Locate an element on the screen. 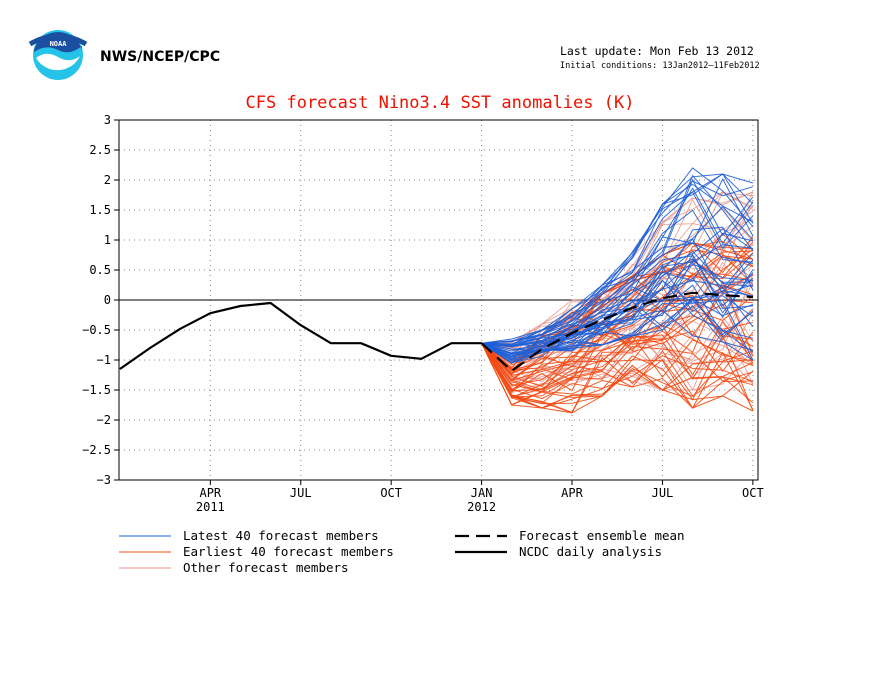 The image size is (880, 684). legend-label: Earliest 40 forecast members is located at coordinates (288, 551).